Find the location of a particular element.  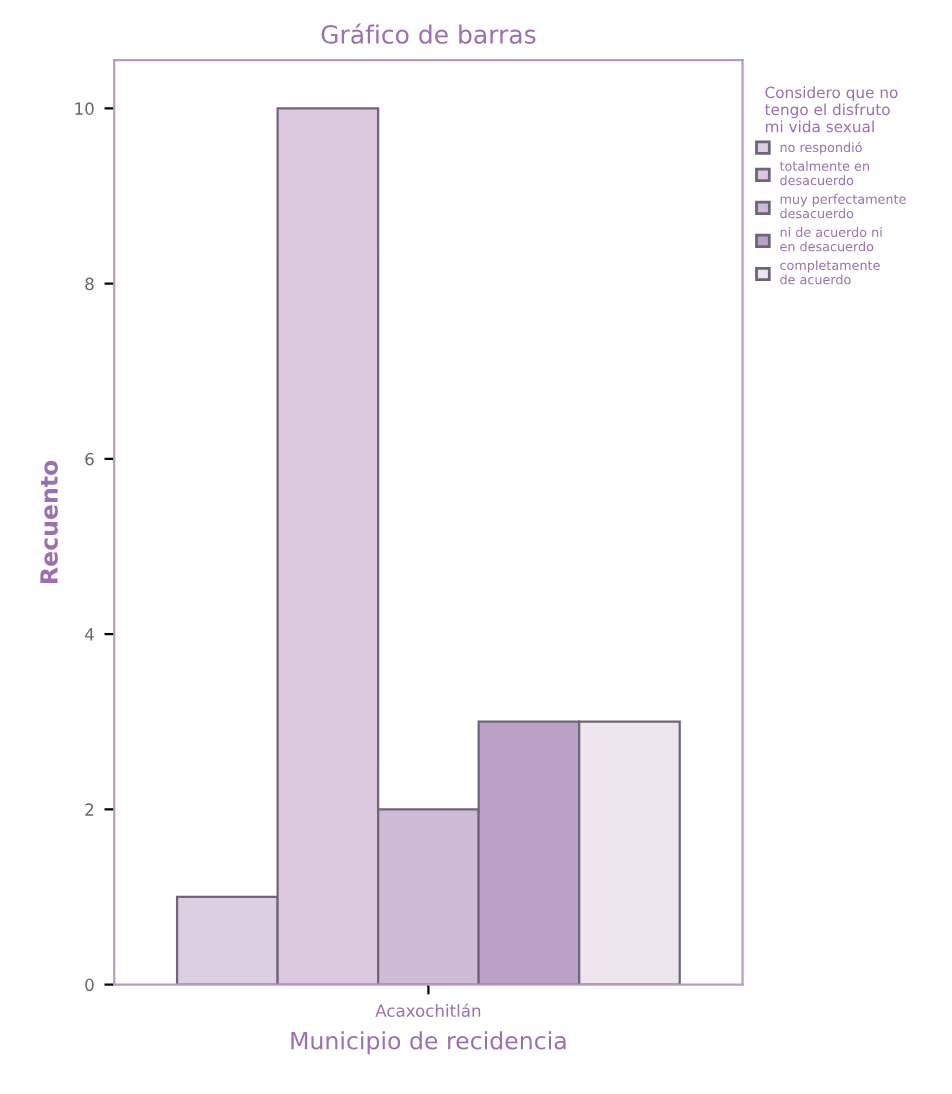

y-tick-label: 10 is located at coordinates (84, 108).